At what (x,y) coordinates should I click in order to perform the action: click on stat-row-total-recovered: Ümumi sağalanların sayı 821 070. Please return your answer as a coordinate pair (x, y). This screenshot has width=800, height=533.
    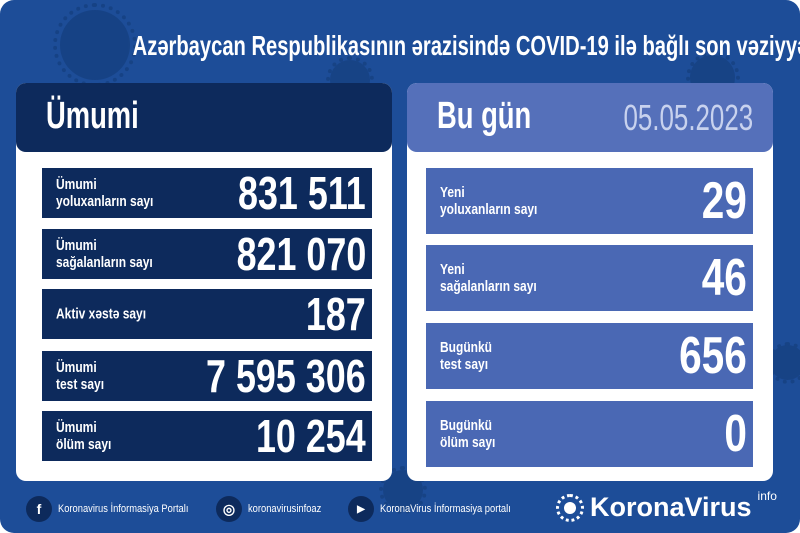
    Looking at the image, I should click on (207, 254).